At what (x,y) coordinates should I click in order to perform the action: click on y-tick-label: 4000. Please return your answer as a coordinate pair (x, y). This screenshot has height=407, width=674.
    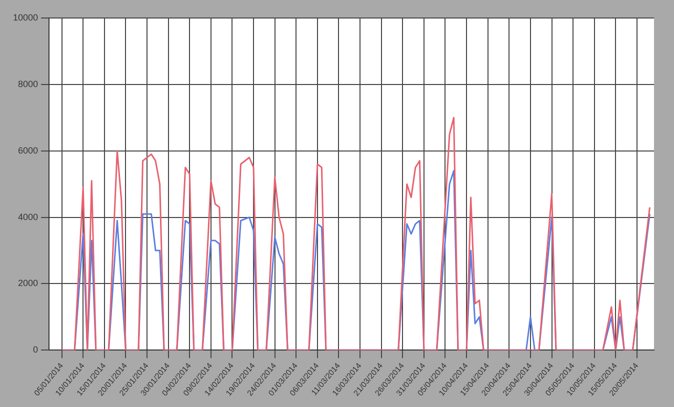
    Looking at the image, I should click on (28, 217).